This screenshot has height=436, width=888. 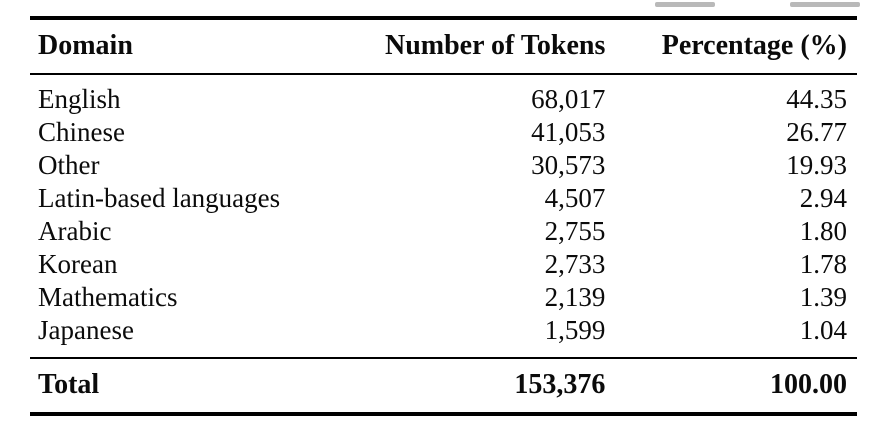 What do you see at coordinates (495, 385) in the screenshot?
I see `total-tokens: 153,376` at bounding box center [495, 385].